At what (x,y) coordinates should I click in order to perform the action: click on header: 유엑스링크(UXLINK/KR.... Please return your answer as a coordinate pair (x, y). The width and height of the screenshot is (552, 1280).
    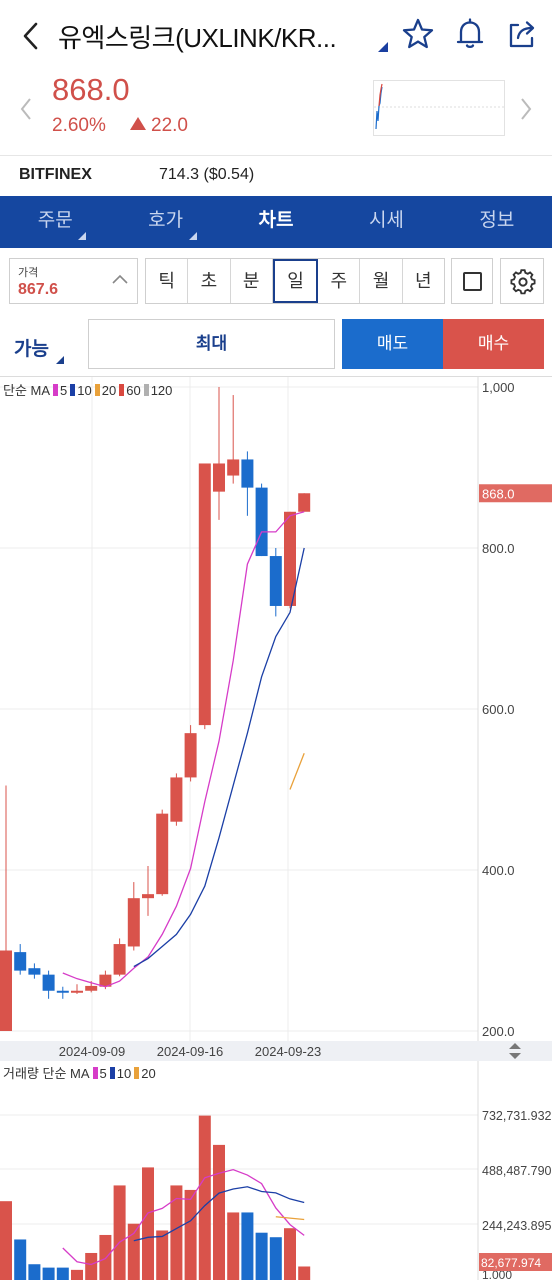
    Looking at the image, I should click on (276, 36).